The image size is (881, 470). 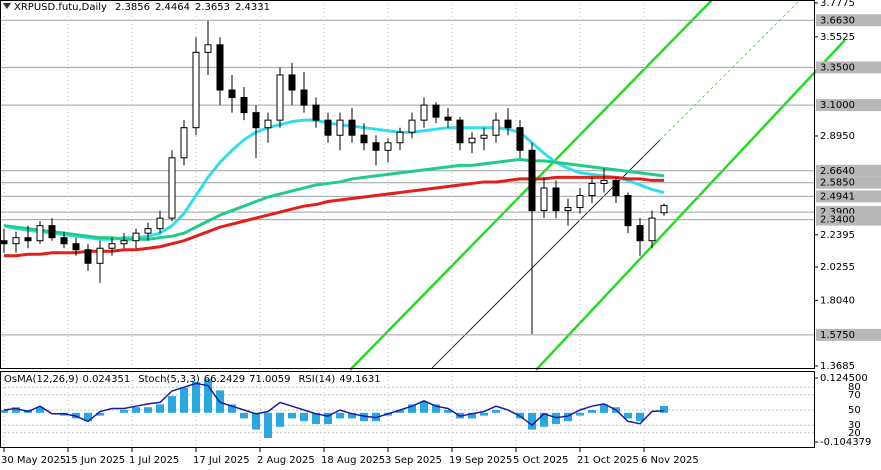 What do you see at coordinates (169, 379) in the screenshot?
I see `indicator-readout: Stoch(5,3,3)` at bounding box center [169, 379].